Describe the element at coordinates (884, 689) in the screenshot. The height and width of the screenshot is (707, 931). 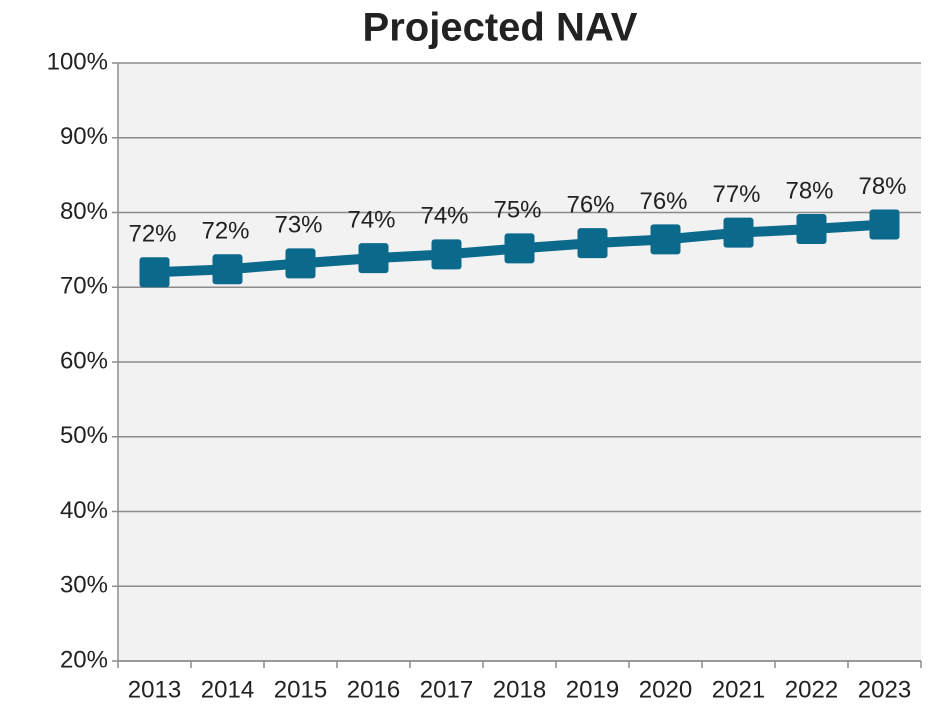
I see `x-tick-label: 2023` at that location.